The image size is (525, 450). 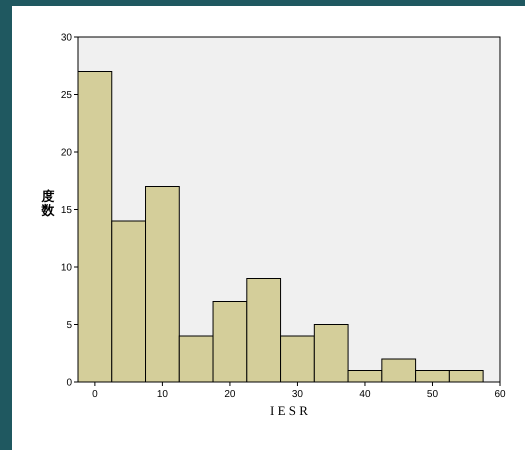 I want to click on x-tick-label: 30, so click(x=298, y=394).